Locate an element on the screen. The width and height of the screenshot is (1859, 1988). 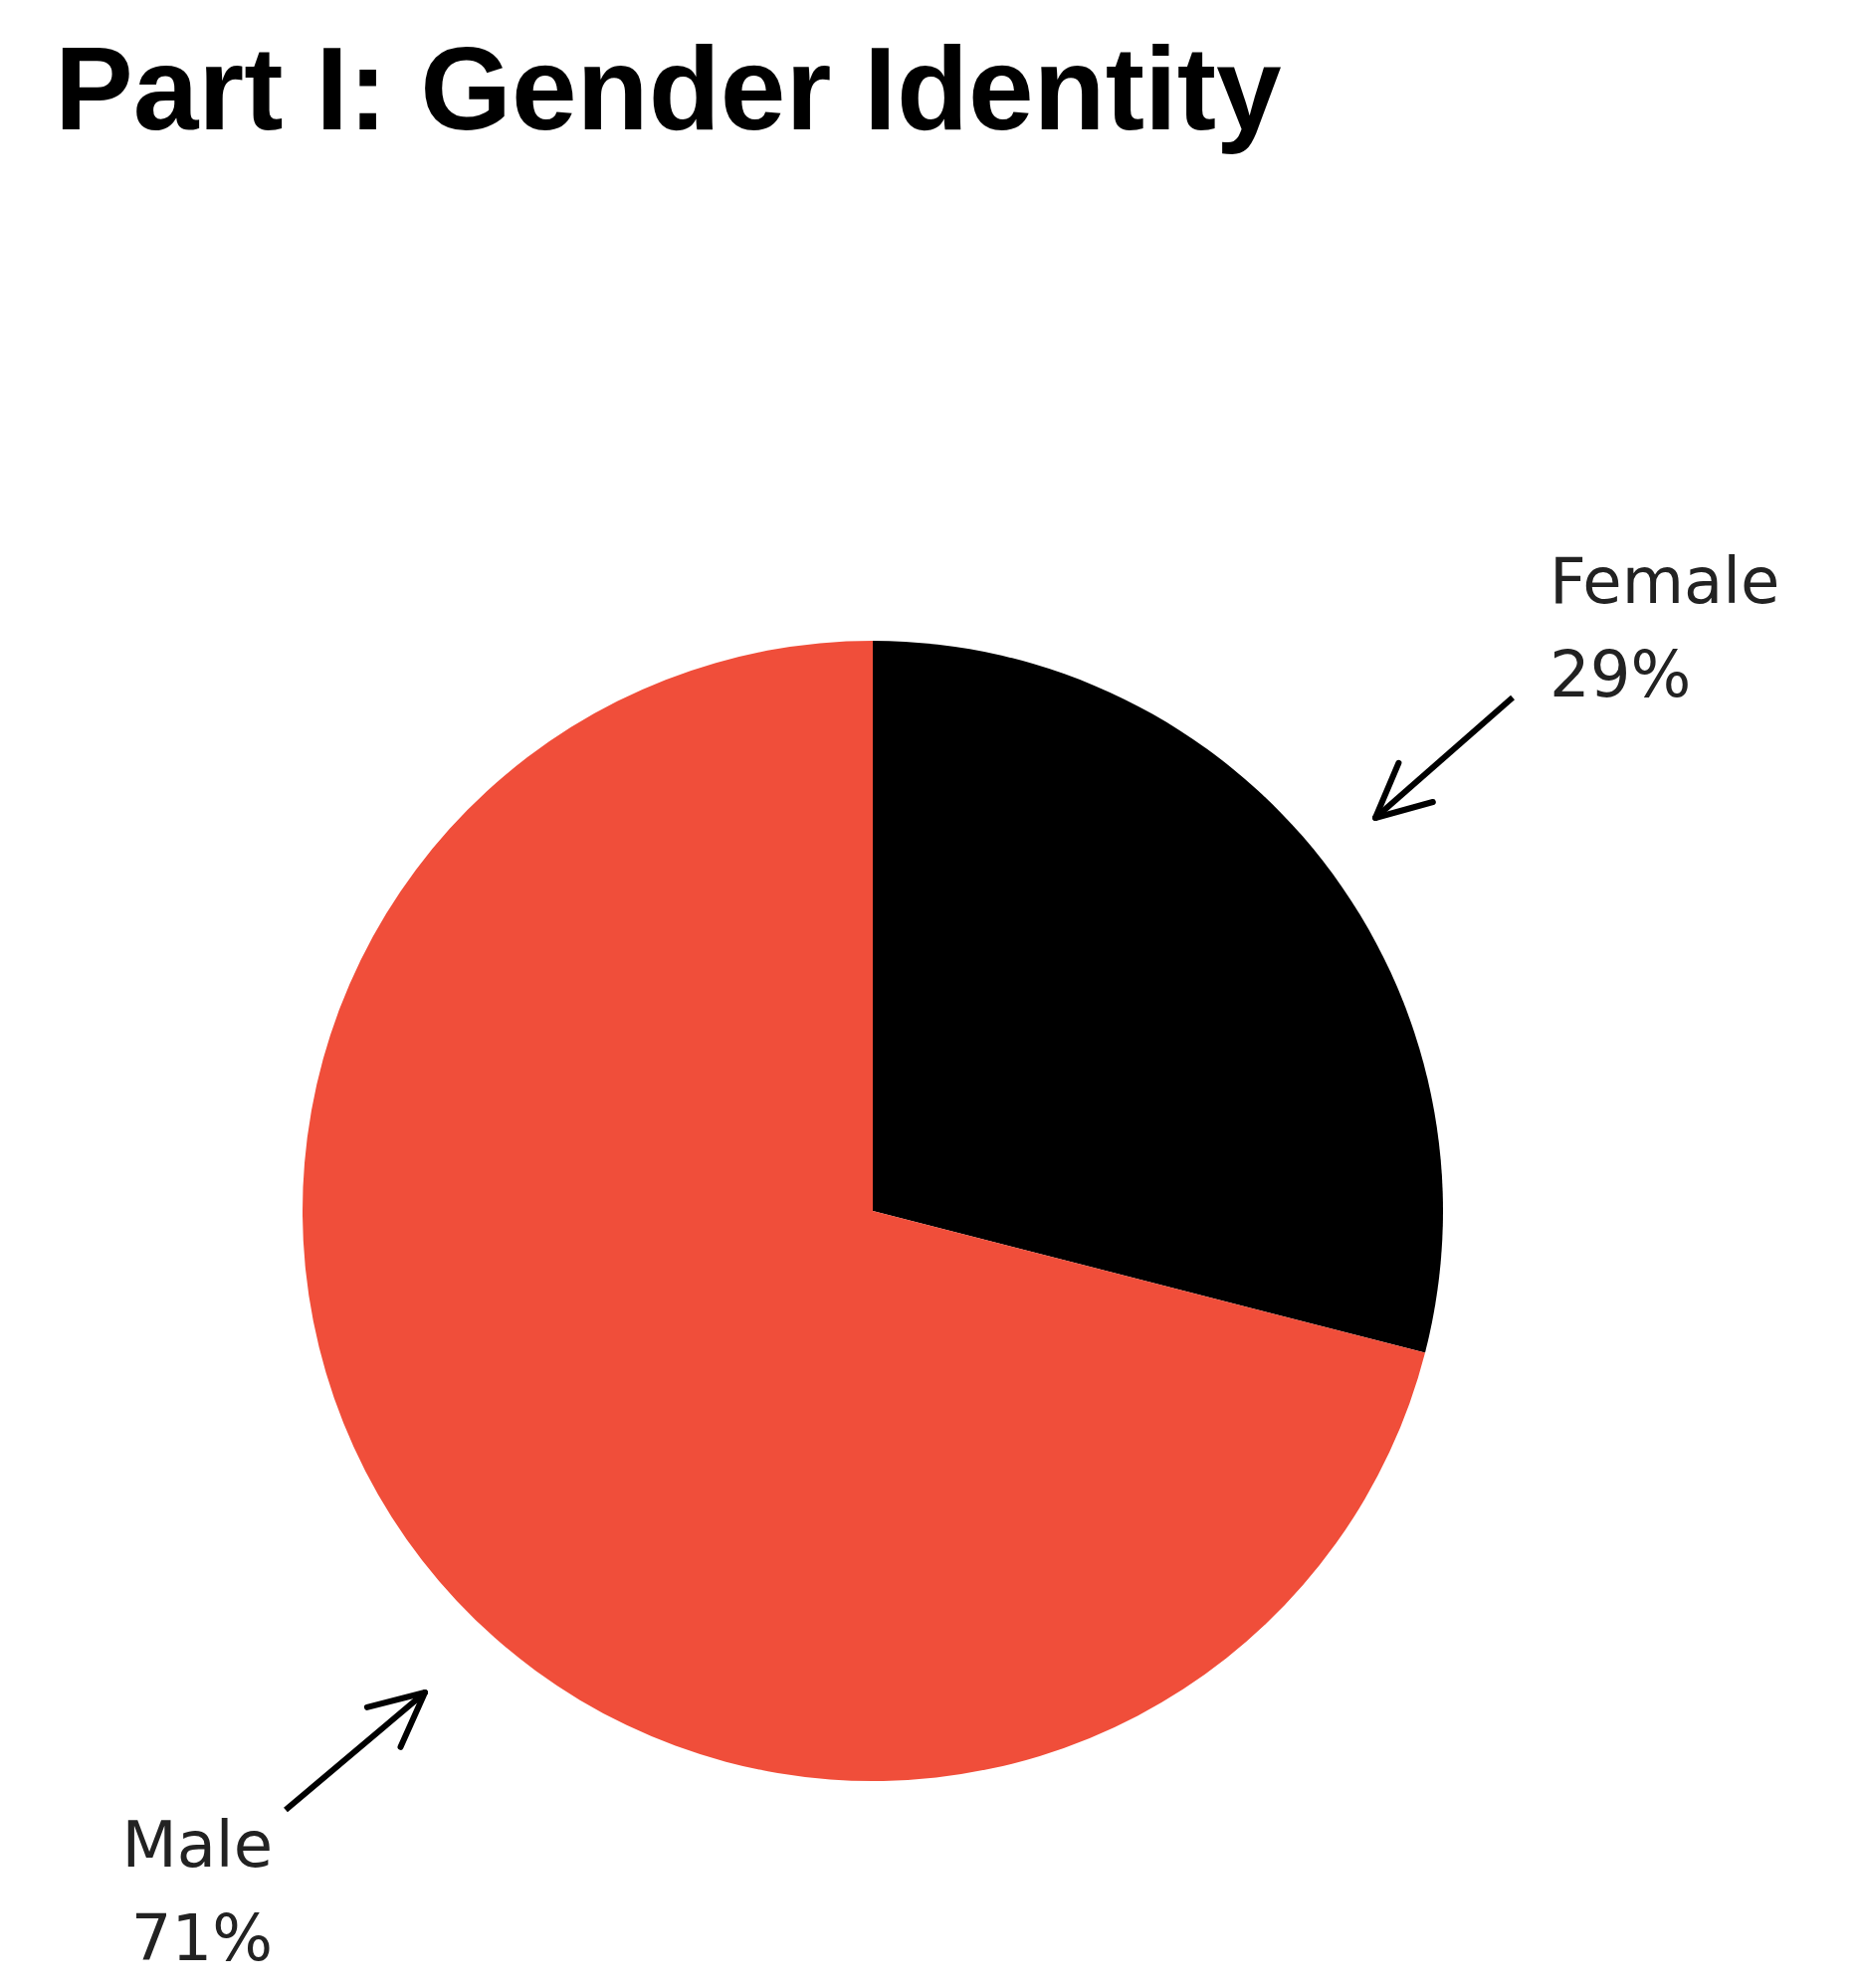
pie-slice is located at coordinates (1158, 997).